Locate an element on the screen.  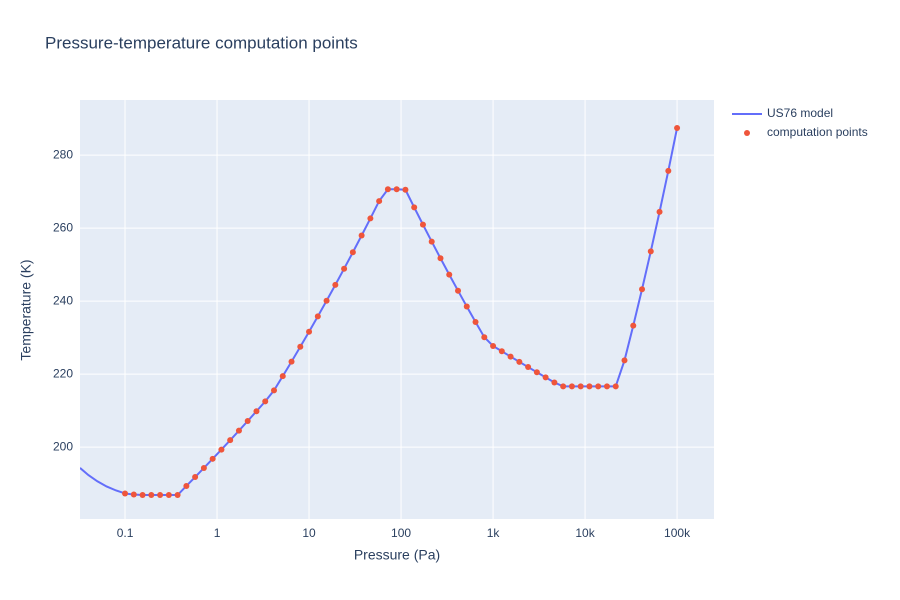
legend-swatch is located at coordinates (747, 133).